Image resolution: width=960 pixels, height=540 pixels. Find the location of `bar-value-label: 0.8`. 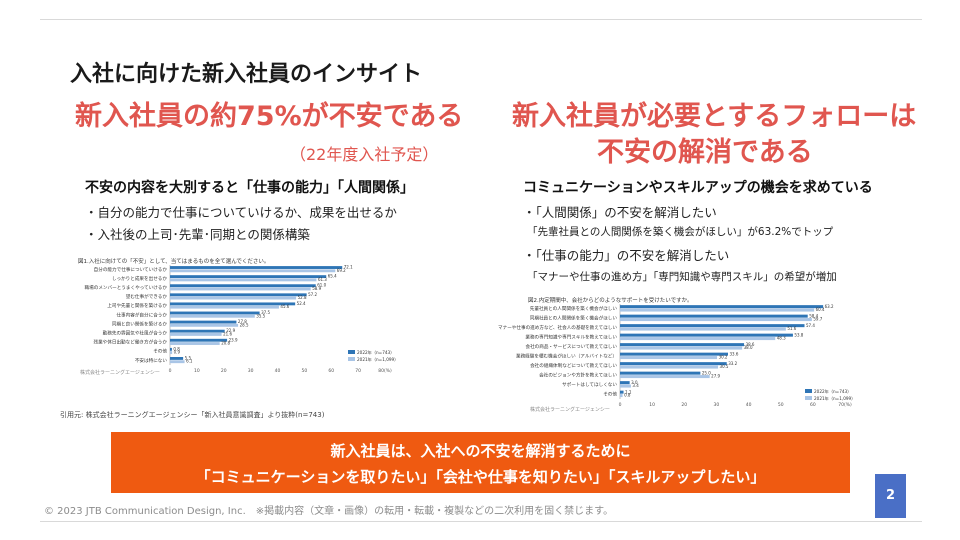

bar-value-label: 0.8 is located at coordinates (627, 395).